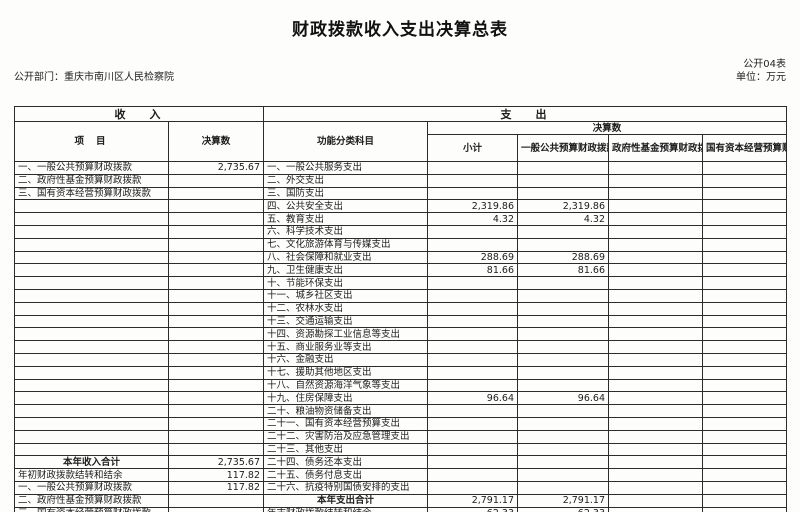  I want to click on table-cell: 2,735.67, so click(216, 462).